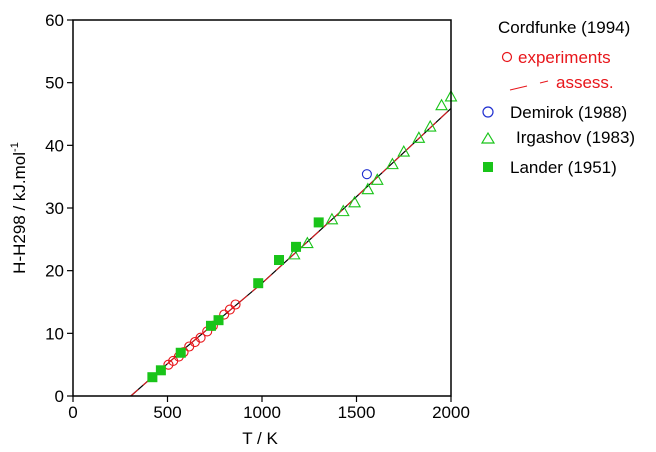 The height and width of the screenshot is (452, 656). What do you see at coordinates (366, 174) in the screenshot?
I see `point-demirok-1988` at bounding box center [366, 174].